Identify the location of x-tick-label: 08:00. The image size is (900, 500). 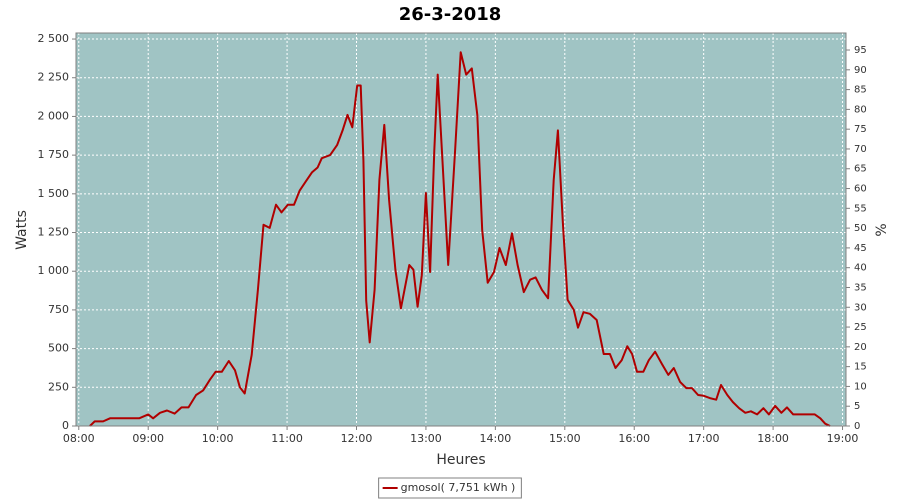
(79, 438).